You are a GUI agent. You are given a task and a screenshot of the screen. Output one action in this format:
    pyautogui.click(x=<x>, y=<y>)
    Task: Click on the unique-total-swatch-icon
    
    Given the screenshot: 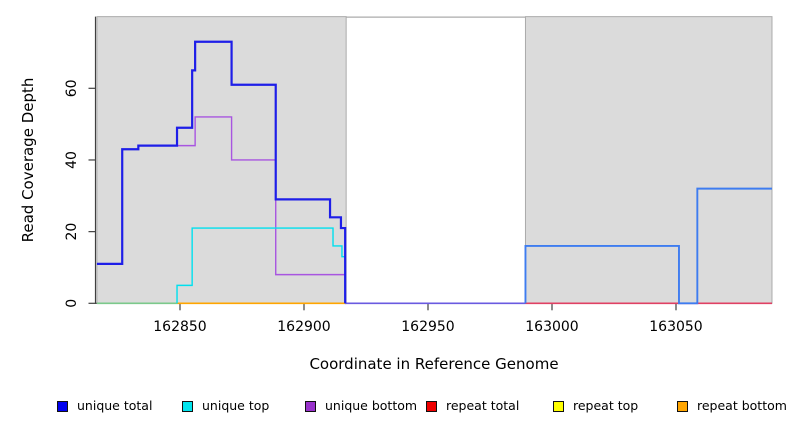 What is the action you would take?
    pyautogui.click(x=62, y=406)
    